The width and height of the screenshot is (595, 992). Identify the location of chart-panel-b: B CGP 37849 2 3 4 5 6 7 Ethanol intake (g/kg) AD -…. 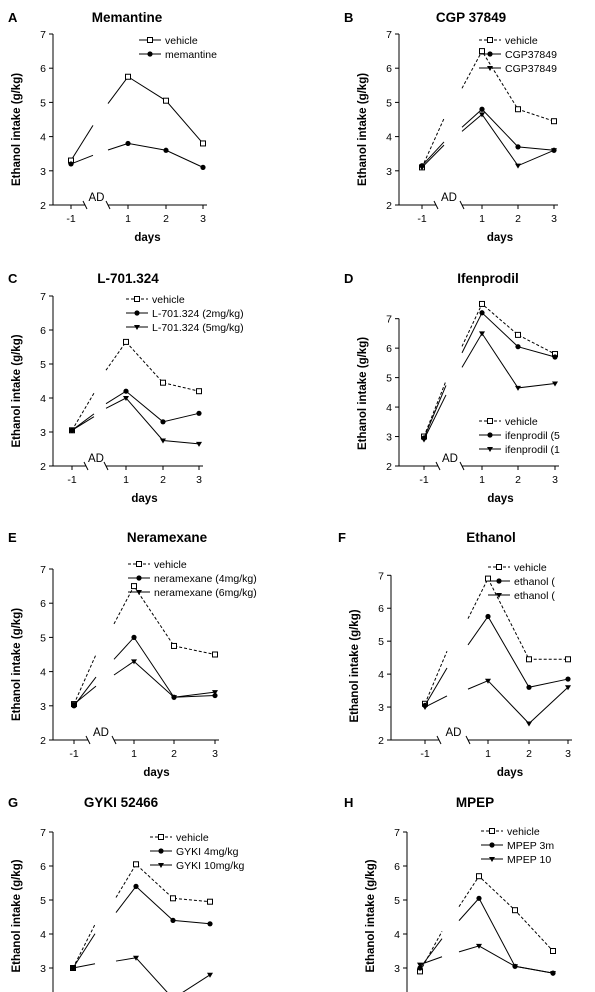
(451, 127).